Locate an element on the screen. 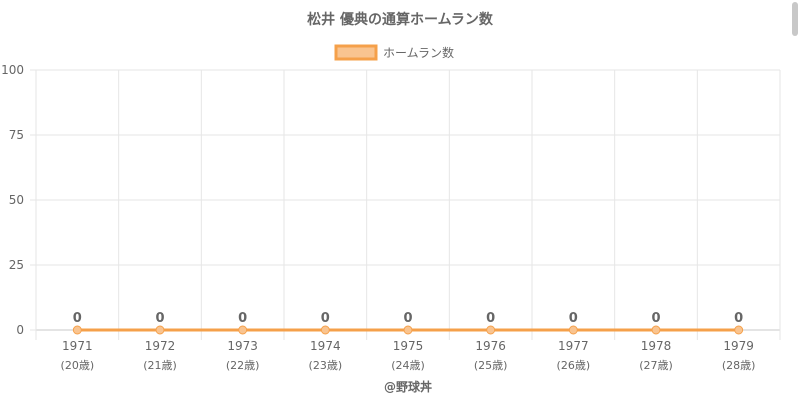 This screenshot has height=400, width=800. y-tick-label: 50 is located at coordinates (16, 200).